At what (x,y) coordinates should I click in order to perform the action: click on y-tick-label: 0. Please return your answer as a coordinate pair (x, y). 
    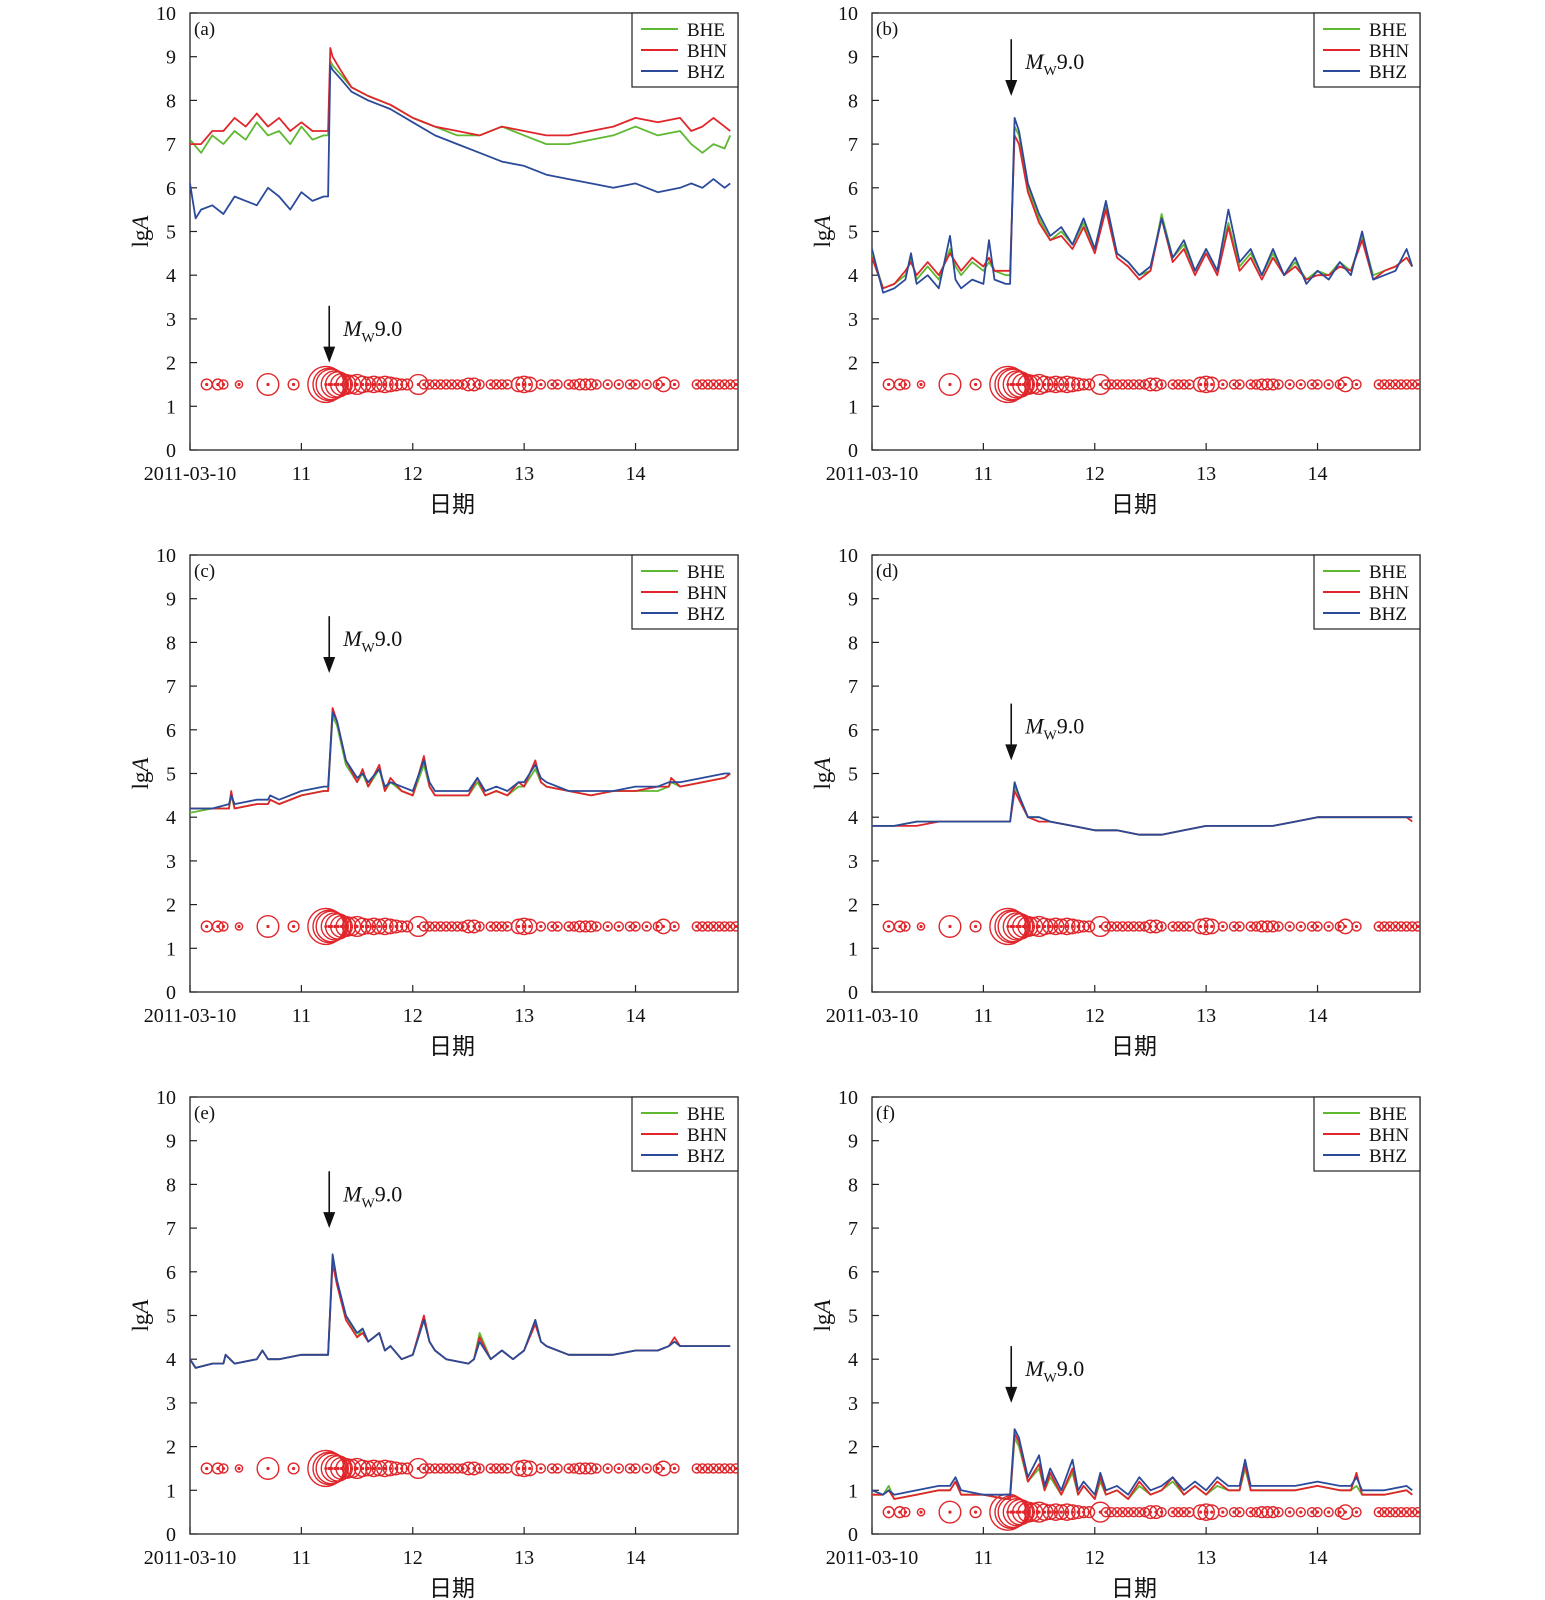
    Looking at the image, I should click on (171, 993).